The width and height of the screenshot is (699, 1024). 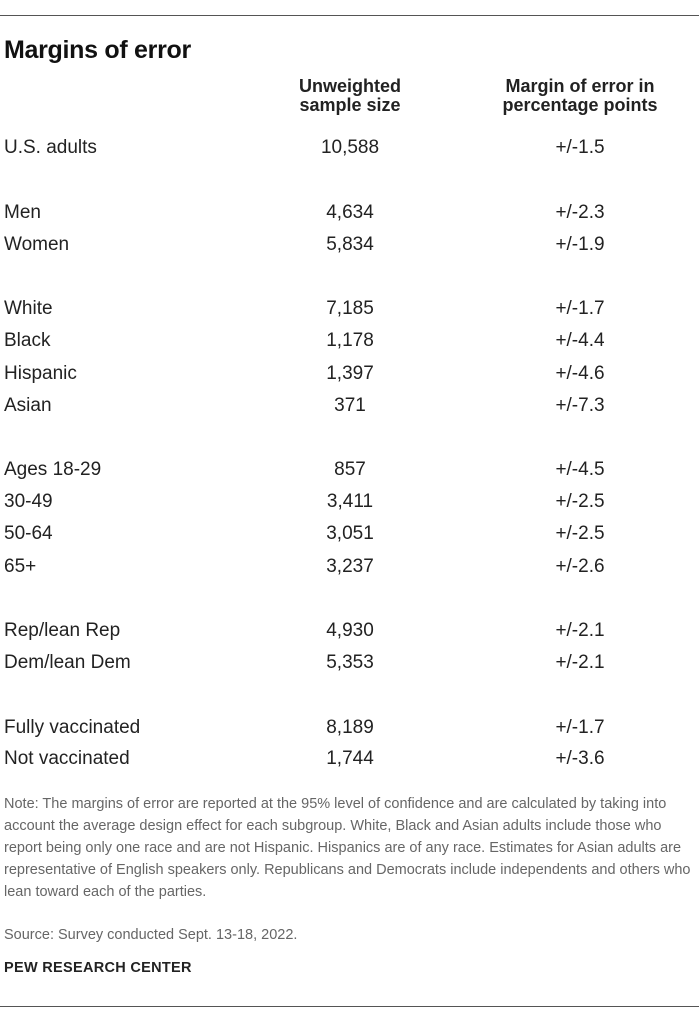 I want to click on column-header-line: Margin of error in, so click(x=580, y=86).